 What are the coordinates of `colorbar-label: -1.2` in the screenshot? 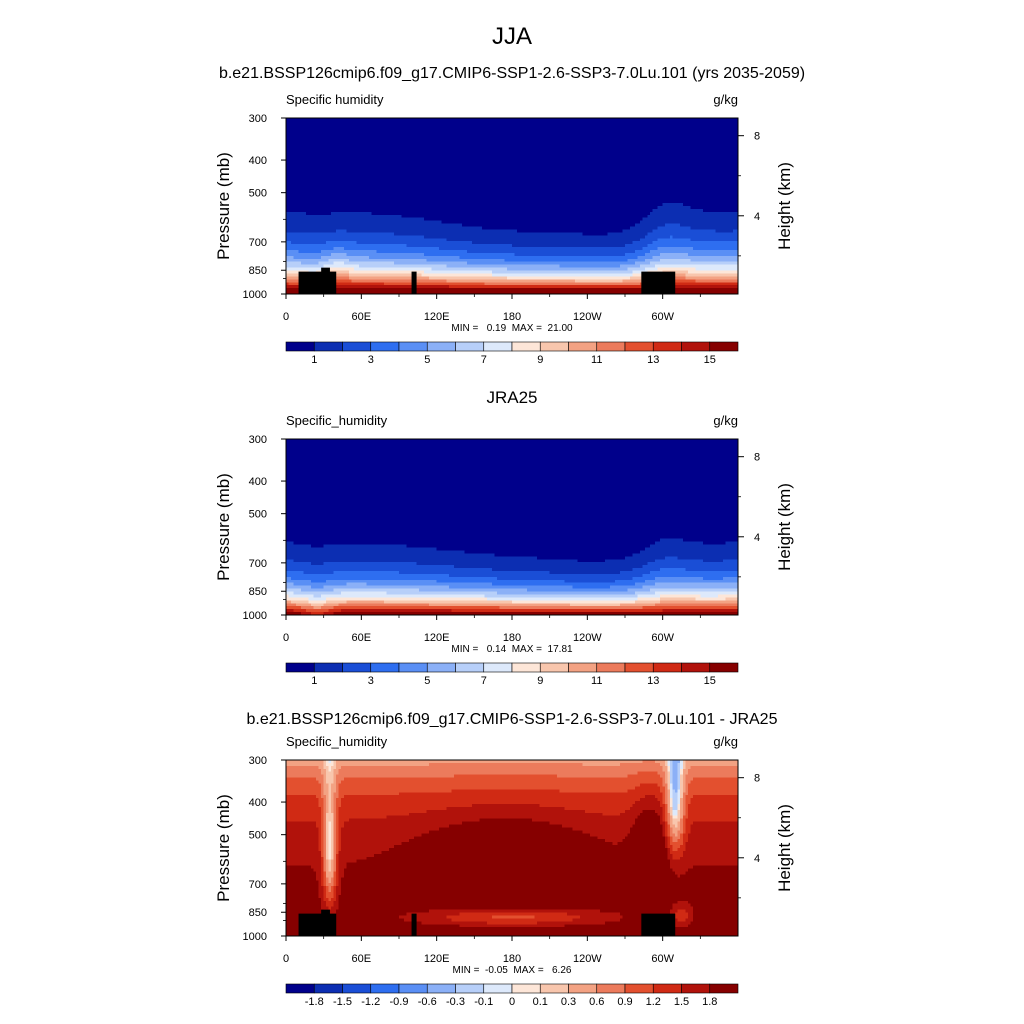 It's located at (370, 1002).